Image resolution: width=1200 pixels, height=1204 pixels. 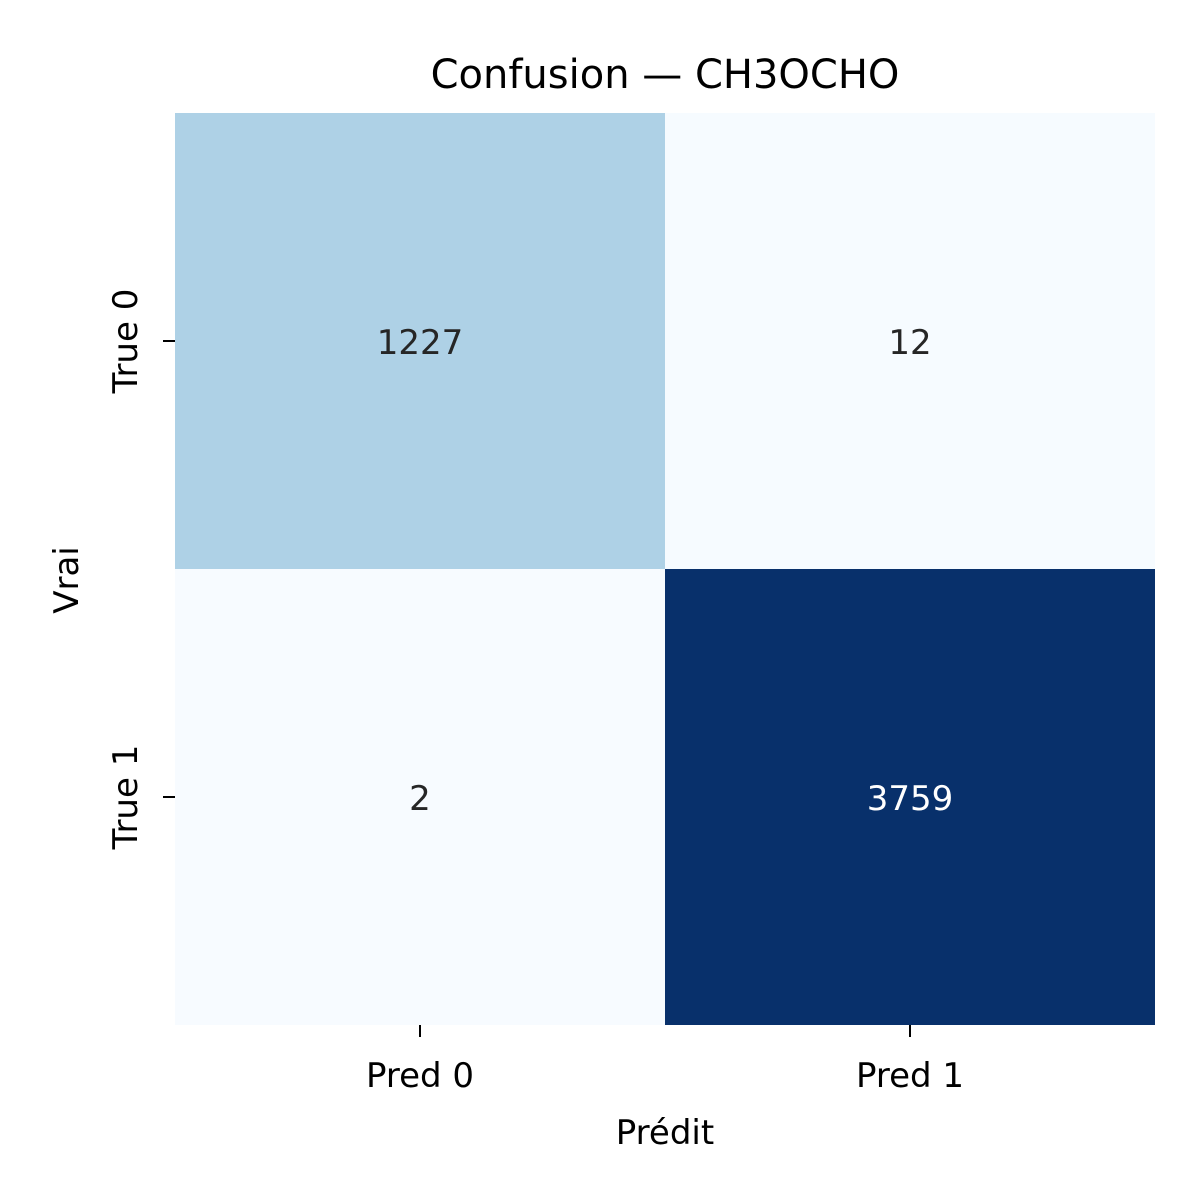 What do you see at coordinates (67, 580) in the screenshot?
I see `y-axis-label: Vrai` at bounding box center [67, 580].